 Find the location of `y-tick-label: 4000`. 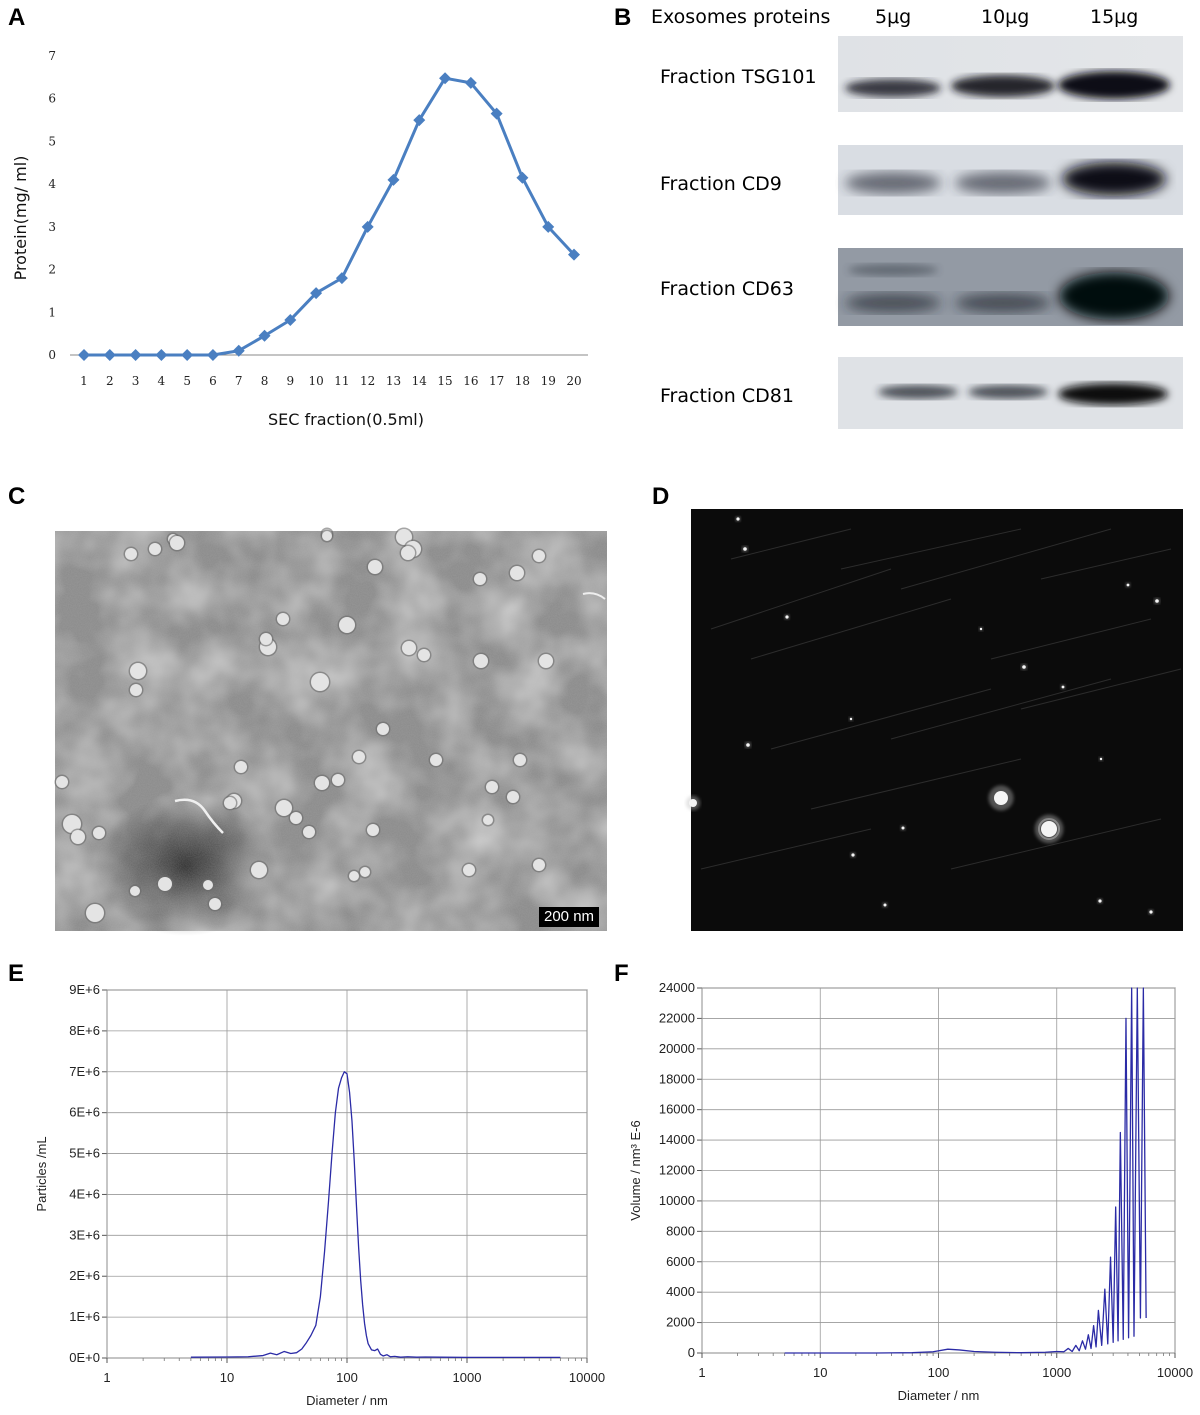

y-tick-label: 4000 is located at coordinates (680, 1291).